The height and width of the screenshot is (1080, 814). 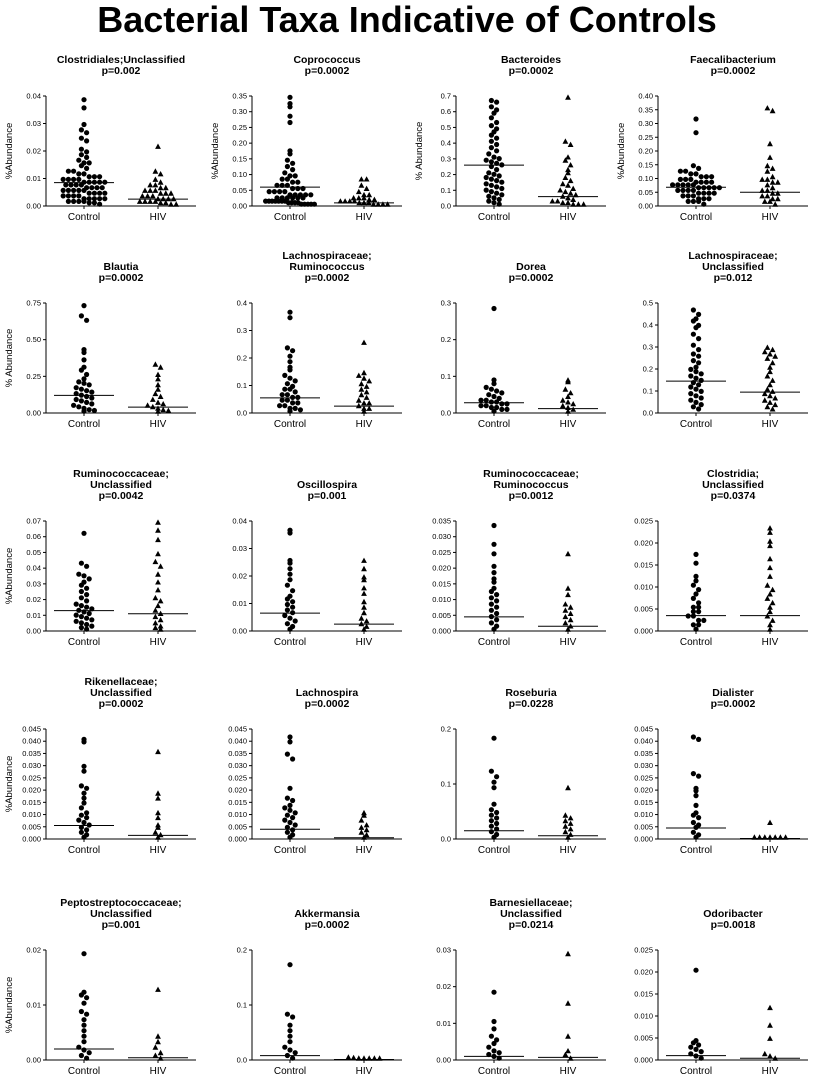 What do you see at coordinates (733, 278) in the screenshot?
I see `panel-pvalue: p=0.012` at bounding box center [733, 278].